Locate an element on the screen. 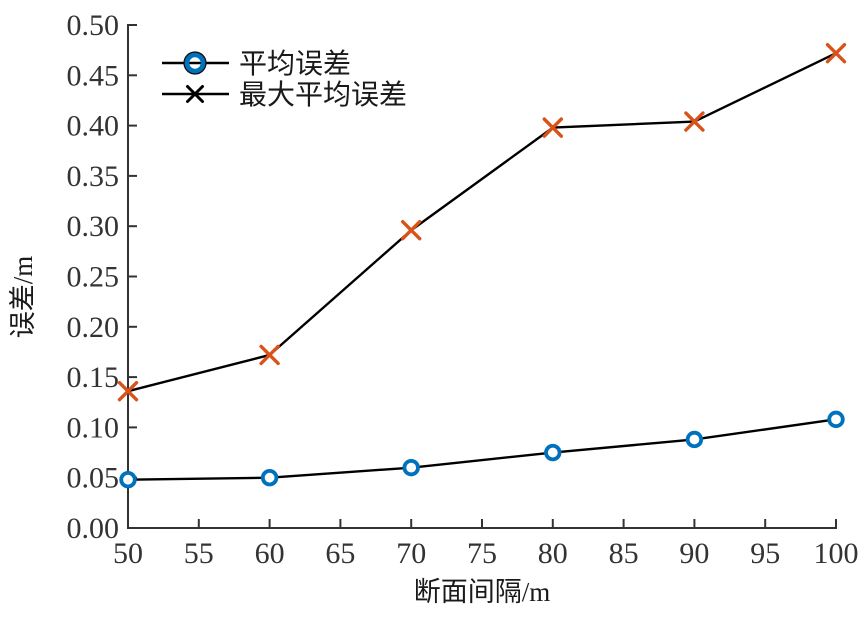  legend-circle-outline-icon is located at coordinates (195, 63).